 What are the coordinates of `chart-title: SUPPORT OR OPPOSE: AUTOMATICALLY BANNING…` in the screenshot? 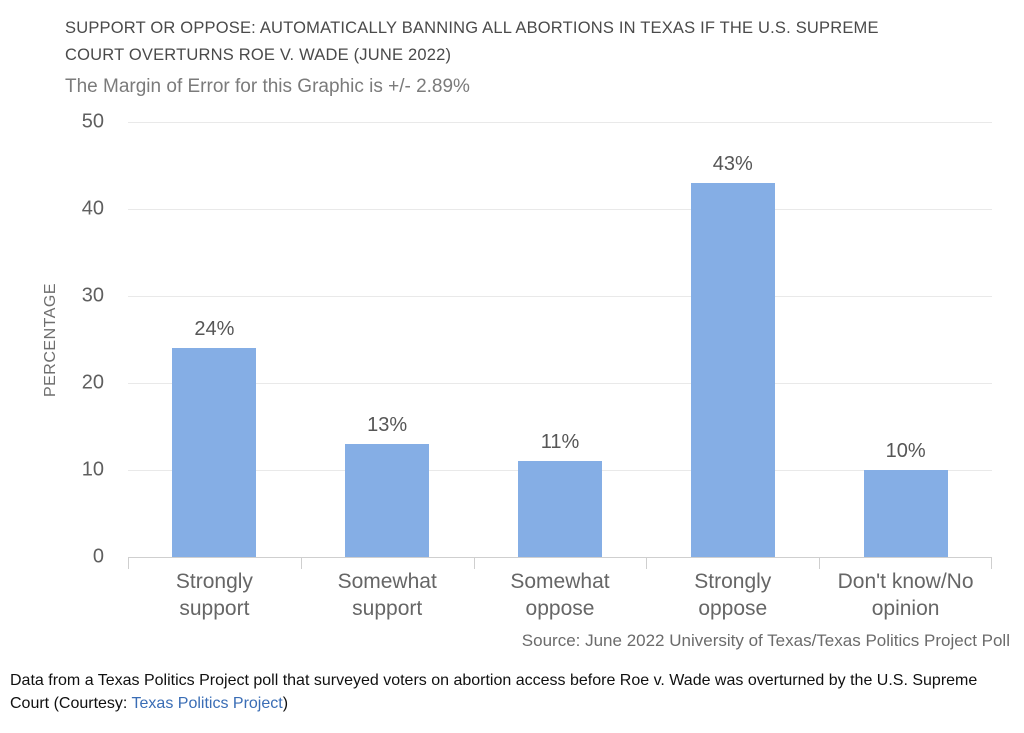 It's located at (472, 41).